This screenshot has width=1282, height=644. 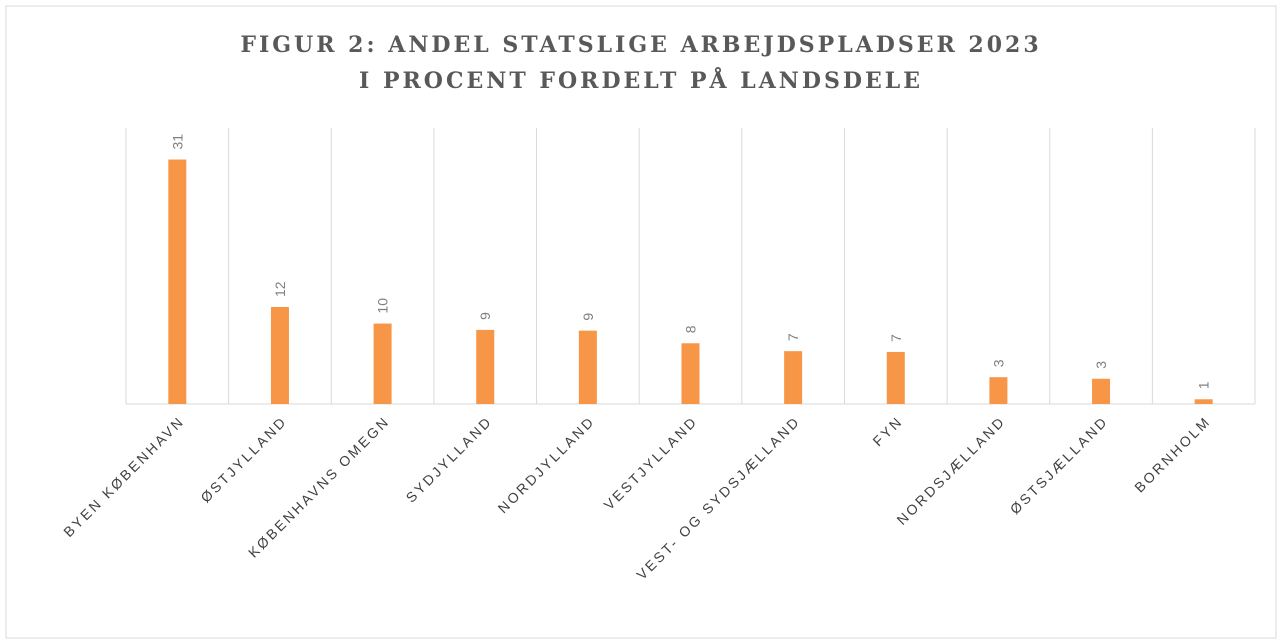 I want to click on data-label: 31, so click(x=177, y=142).